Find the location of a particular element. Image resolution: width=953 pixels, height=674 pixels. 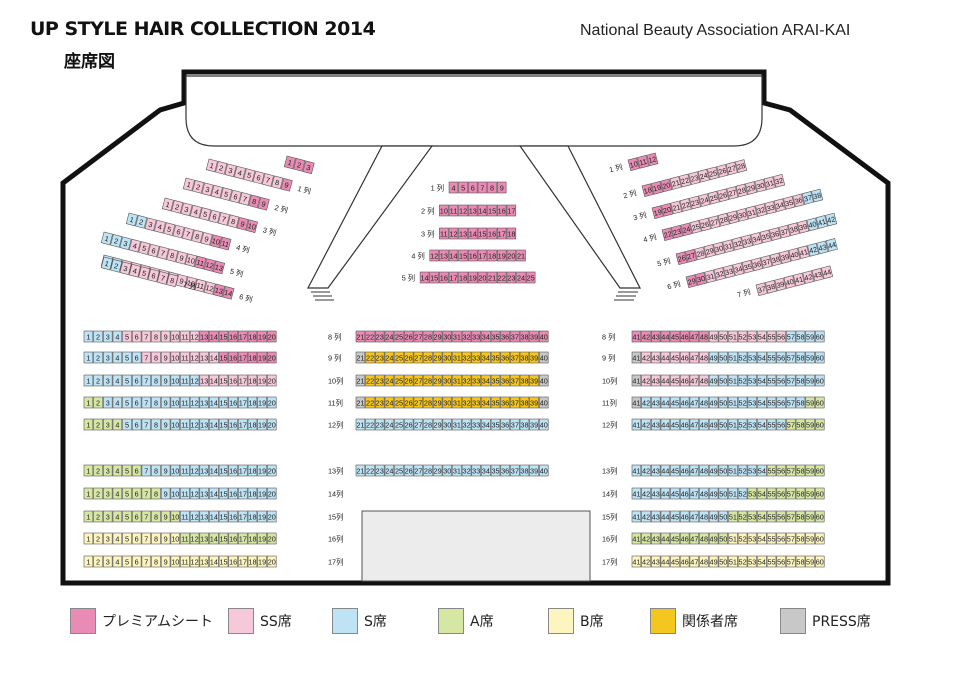

seat: 36 is located at coordinates (505, 402).